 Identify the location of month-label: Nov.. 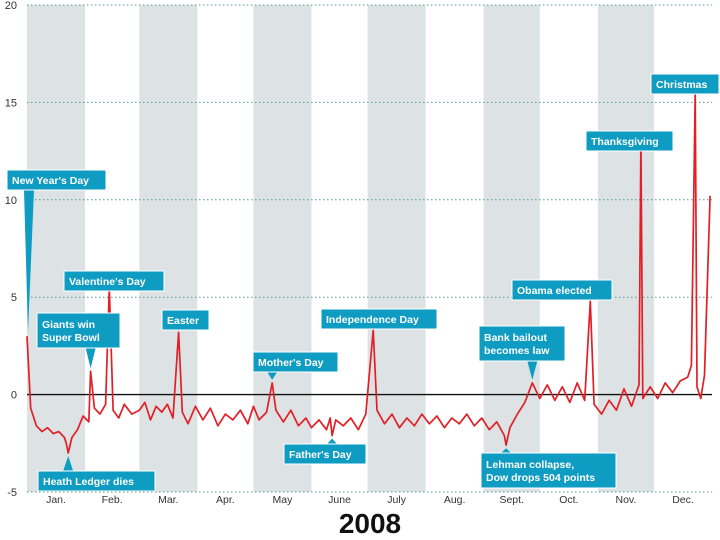
(626, 500).